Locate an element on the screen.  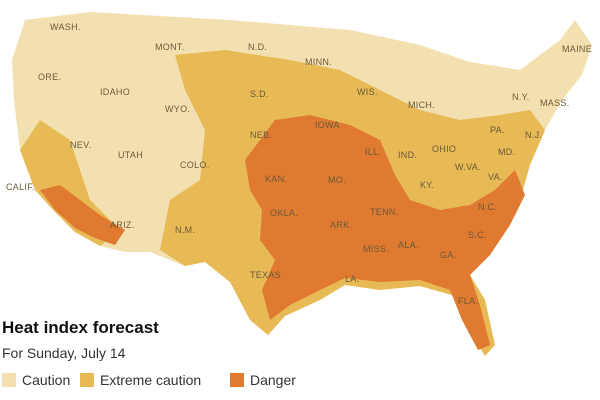
state-label: S.D. is located at coordinates (259, 94).